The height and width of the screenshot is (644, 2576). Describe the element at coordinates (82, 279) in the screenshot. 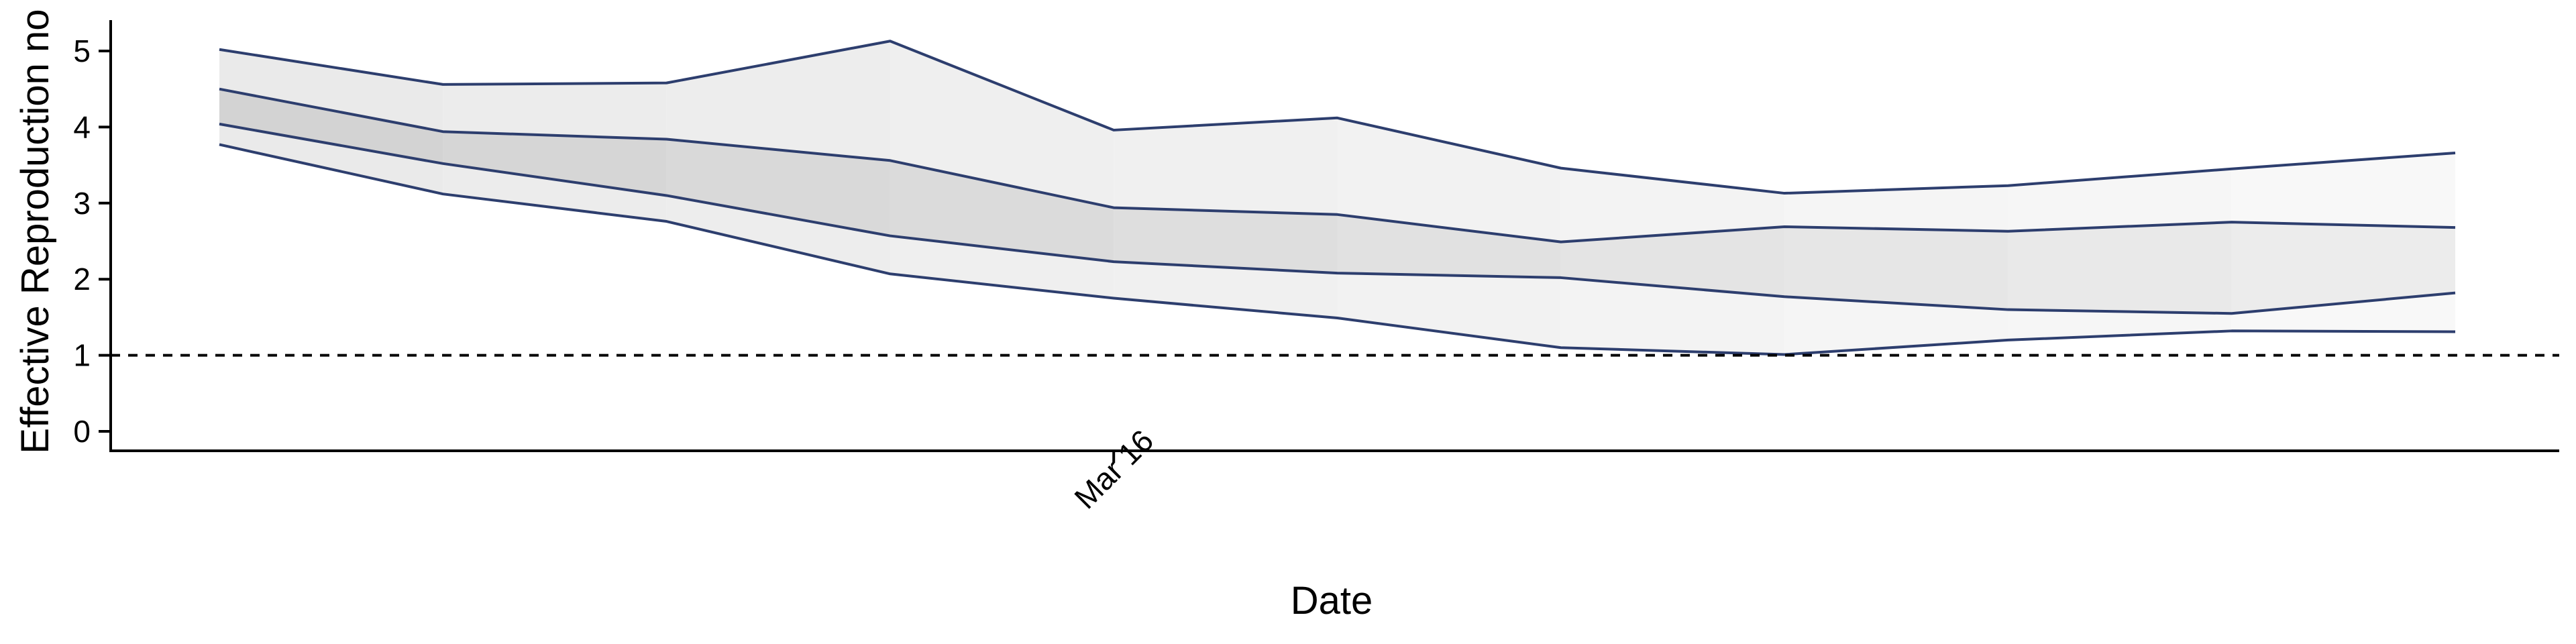

I see `y-tick-label: 2` at that location.